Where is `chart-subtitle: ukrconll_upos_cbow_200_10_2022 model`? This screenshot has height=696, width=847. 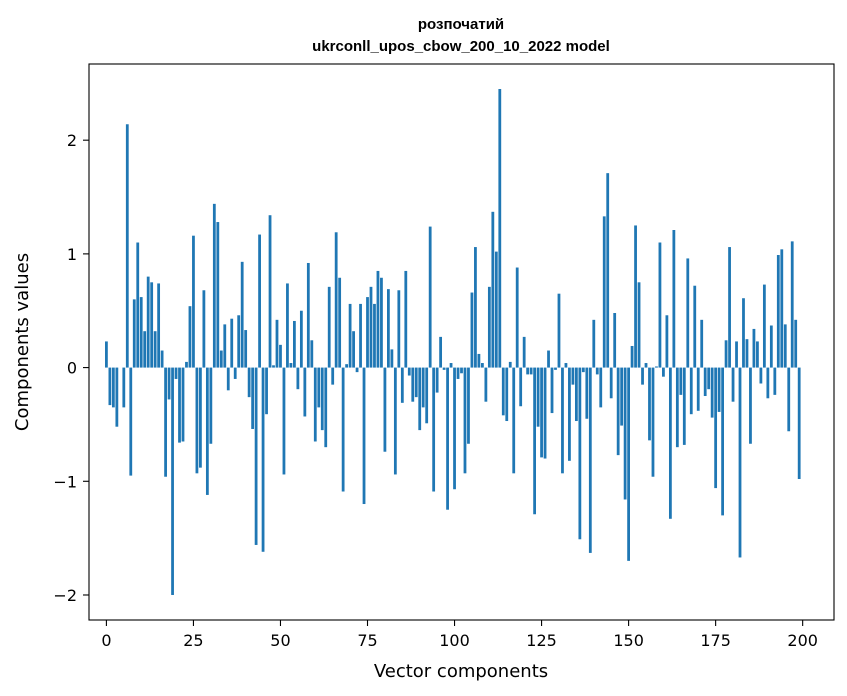 chart-subtitle: ukrconll_upos_cbow_200_10_2022 model is located at coordinates (461, 46).